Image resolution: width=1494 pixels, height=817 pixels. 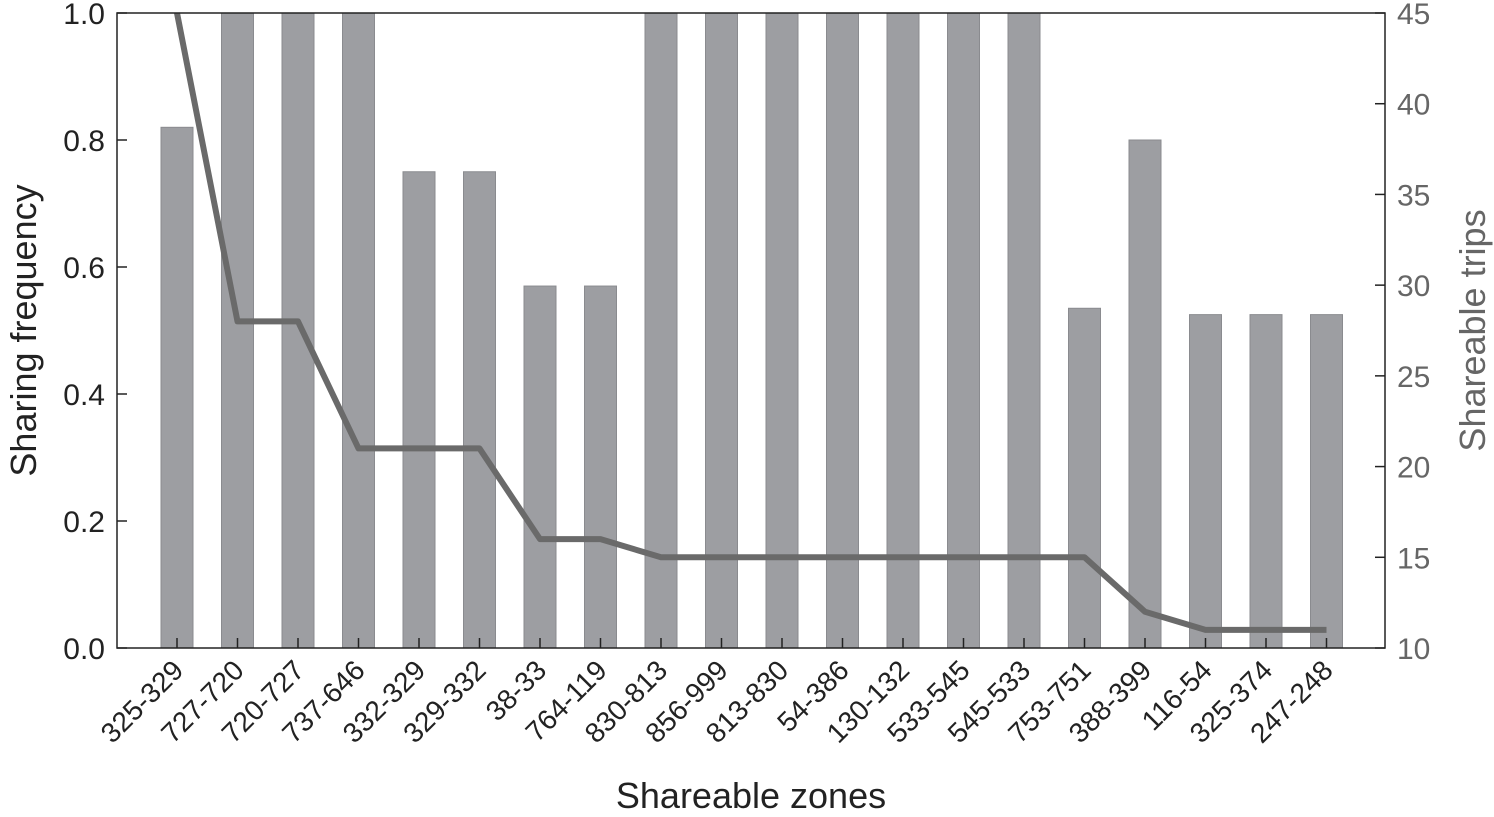 I want to click on left-tick-label: 0.0, so click(x=84, y=649).